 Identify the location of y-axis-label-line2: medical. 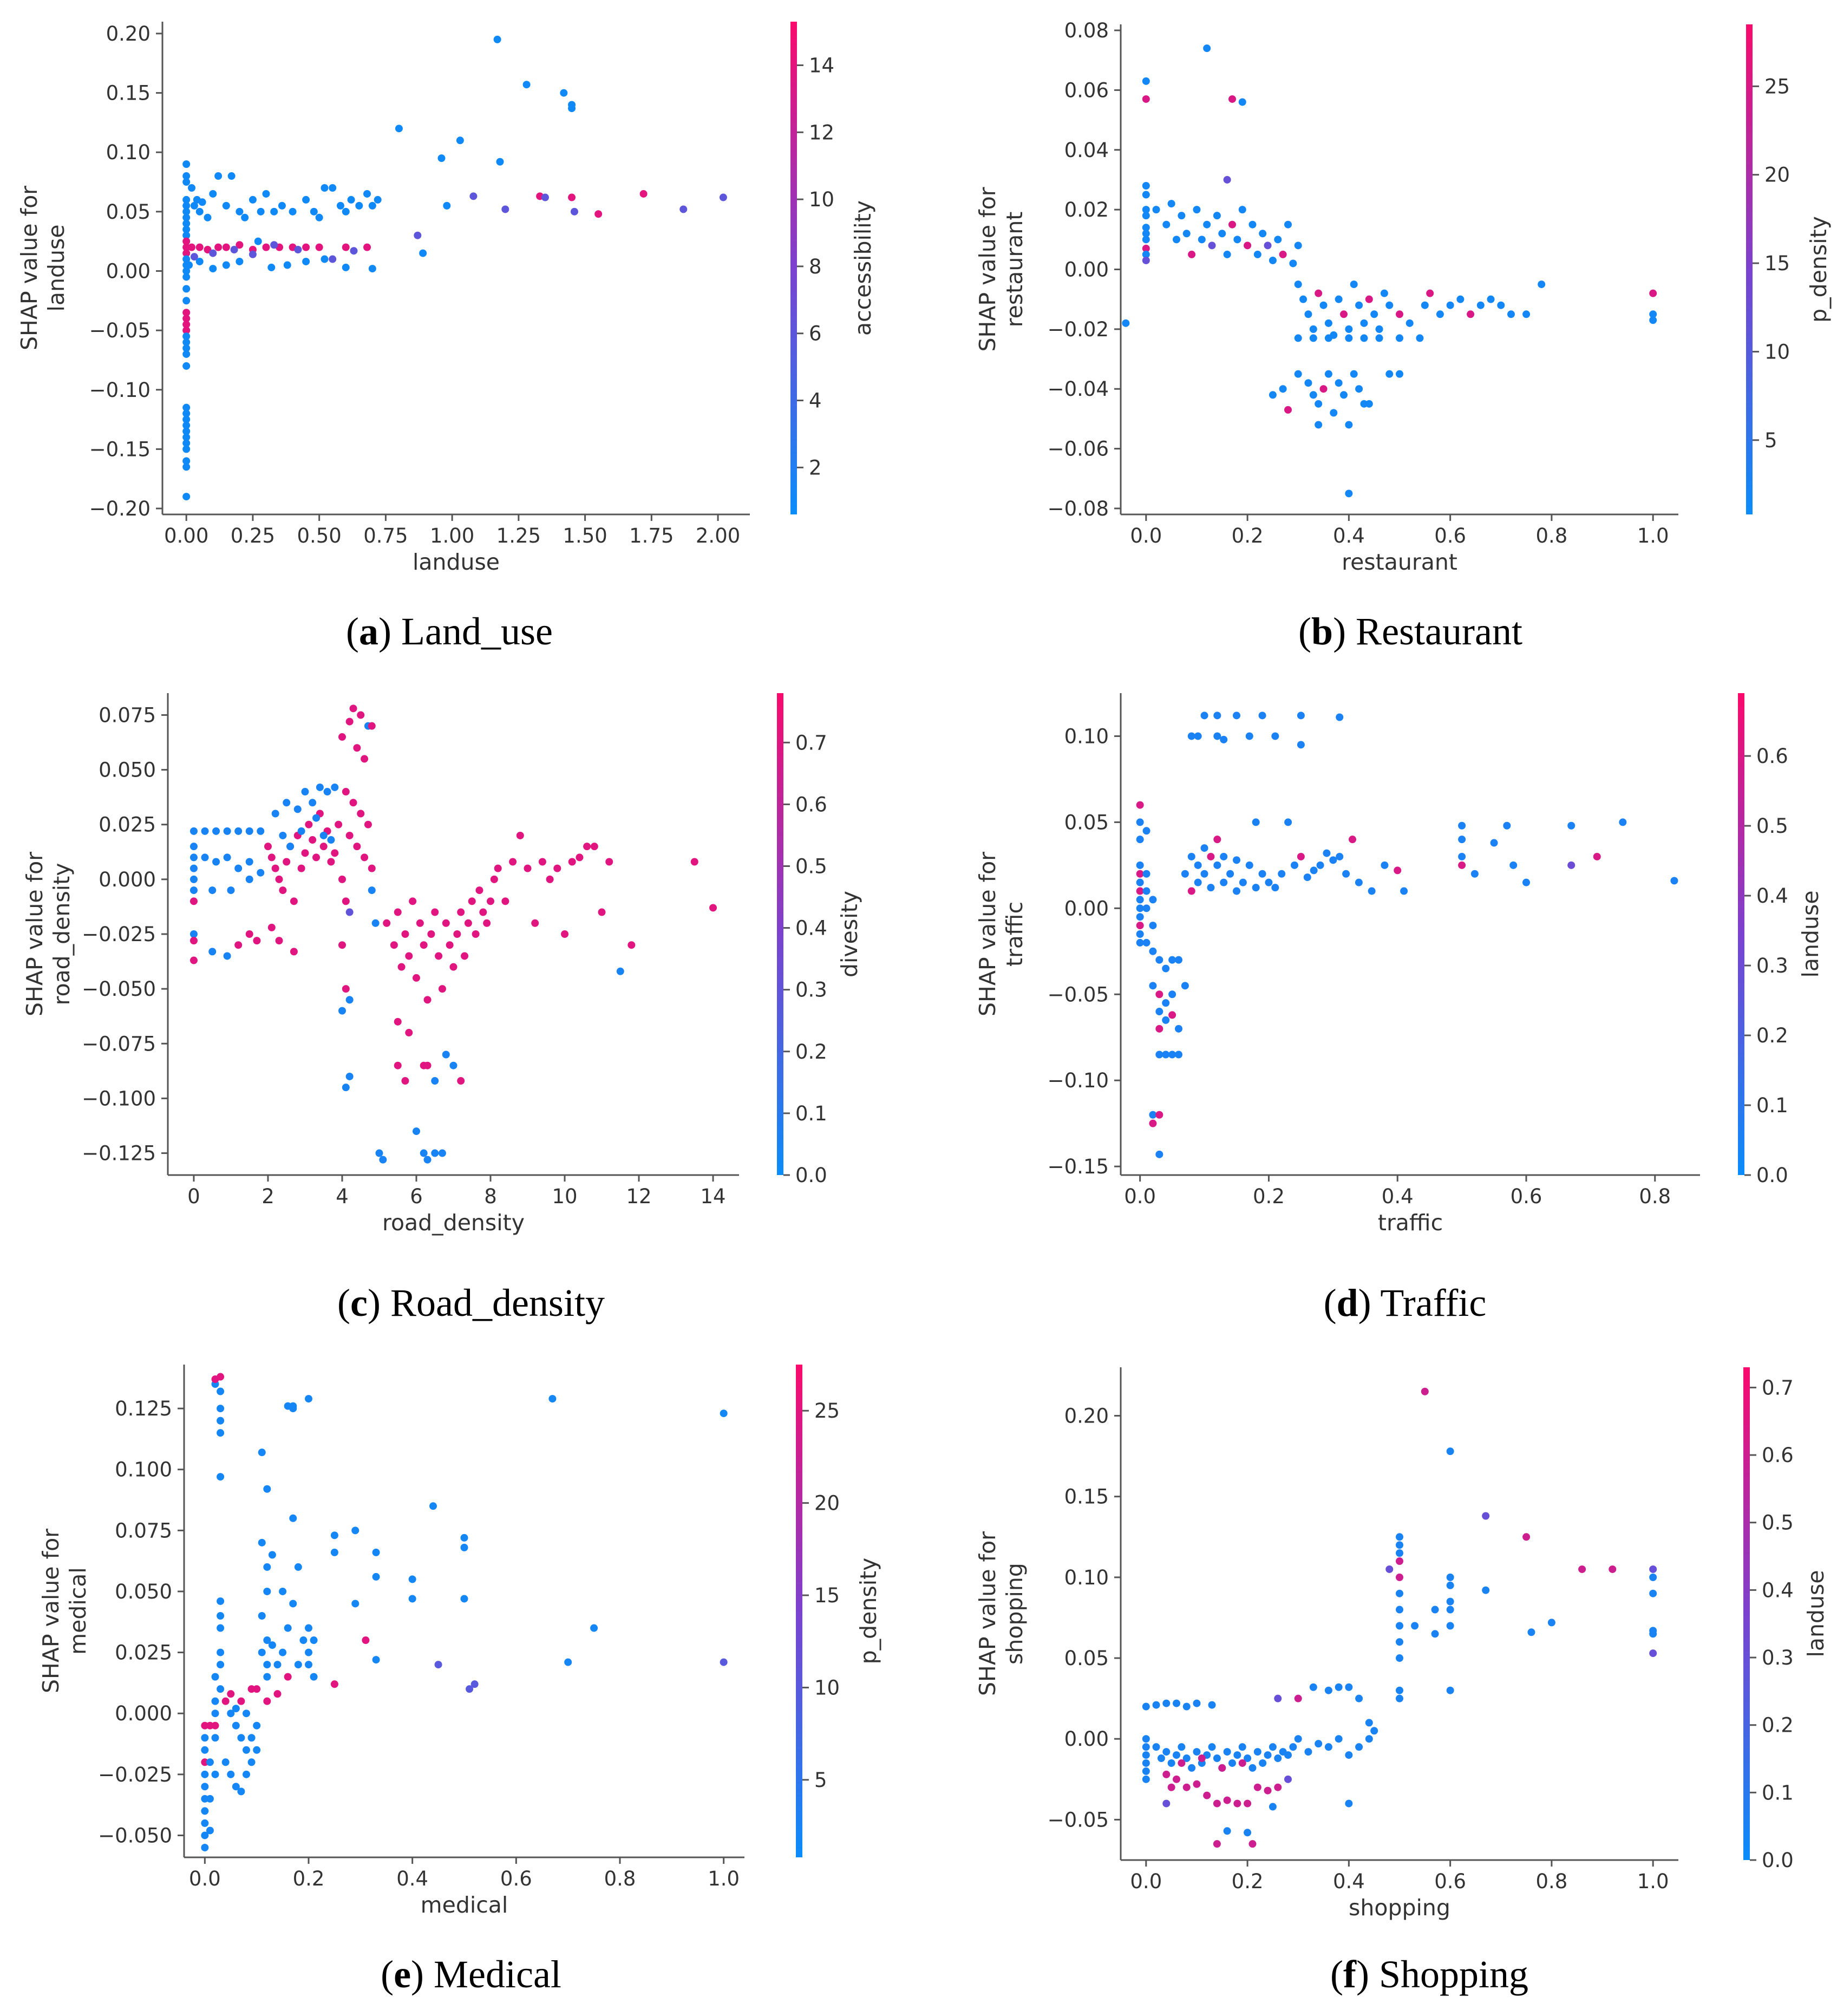
(78, 1611).